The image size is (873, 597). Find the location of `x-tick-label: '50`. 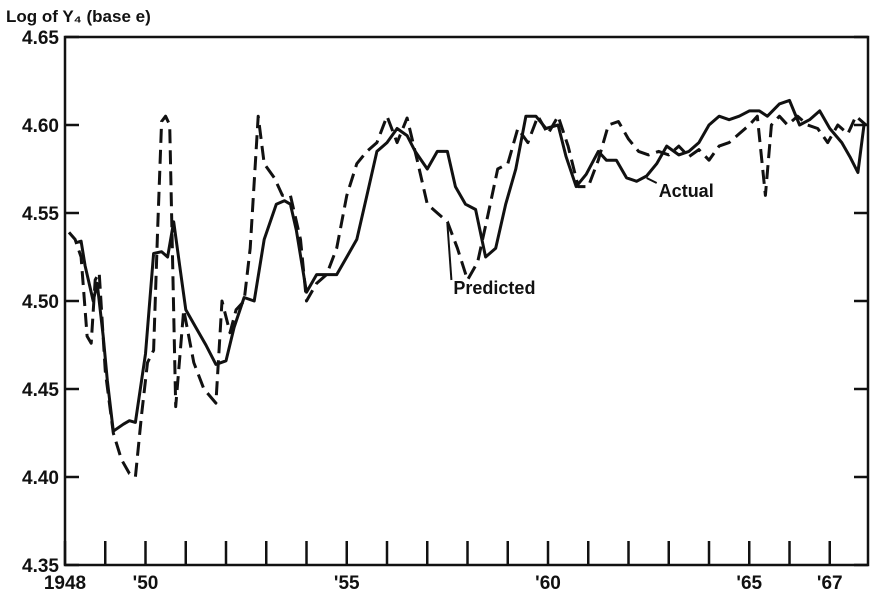

x-tick-label: '50 is located at coordinates (146, 583).